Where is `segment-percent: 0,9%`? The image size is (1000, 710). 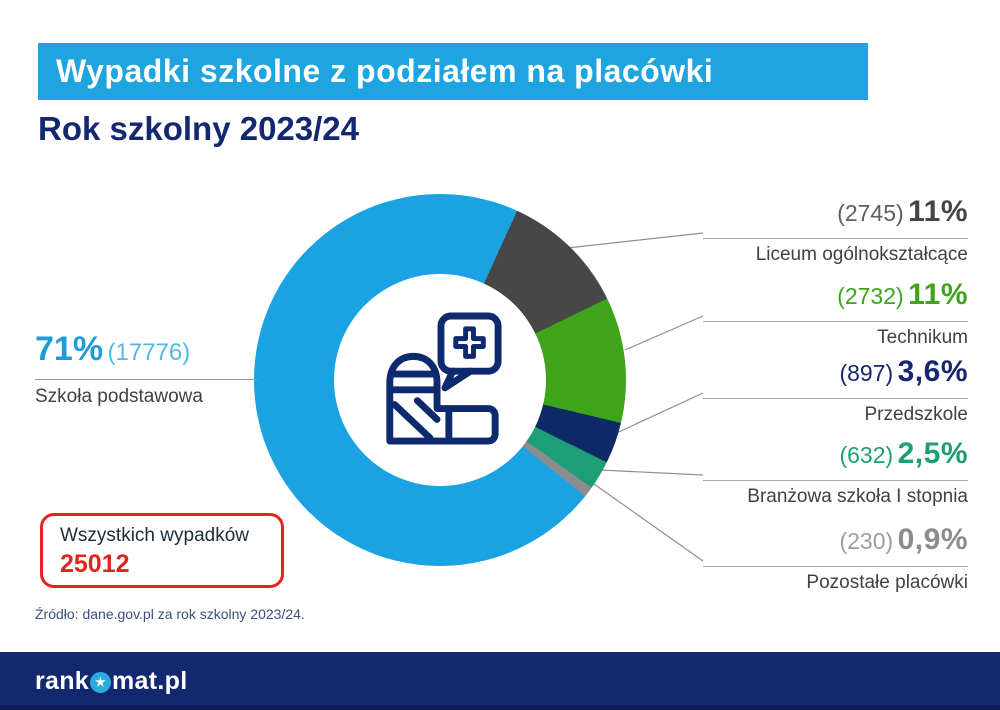 segment-percent: 0,9% is located at coordinates (932, 539).